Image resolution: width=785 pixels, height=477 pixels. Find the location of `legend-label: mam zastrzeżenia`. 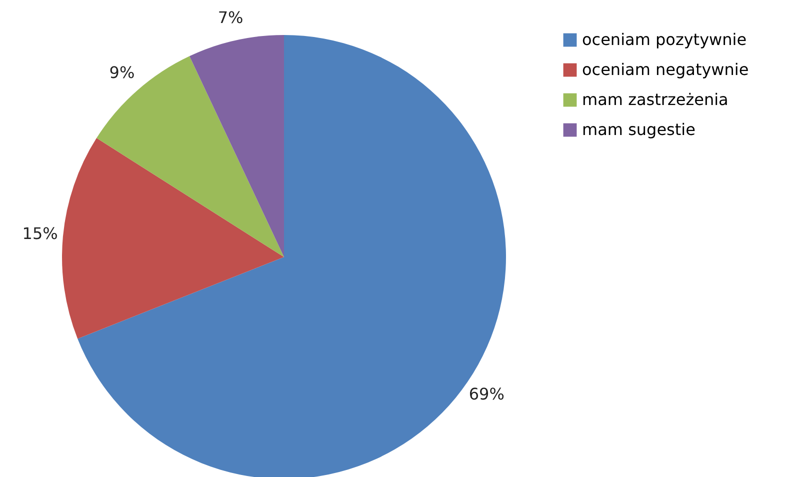

legend-label: mam zastrzeżenia is located at coordinates (655, 99).